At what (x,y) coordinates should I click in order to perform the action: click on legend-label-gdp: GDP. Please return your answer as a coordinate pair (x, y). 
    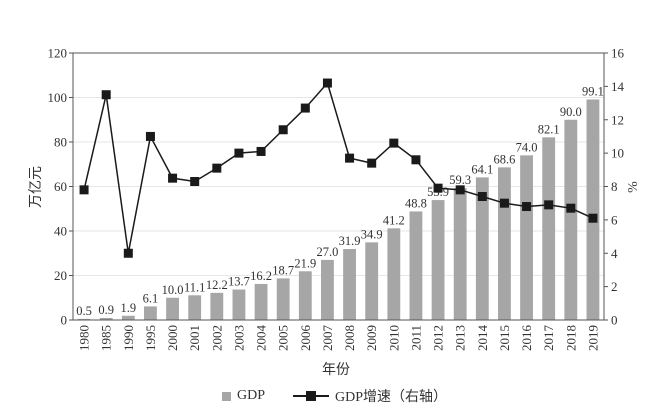
    Looking at the image, I should click on (250, 395).